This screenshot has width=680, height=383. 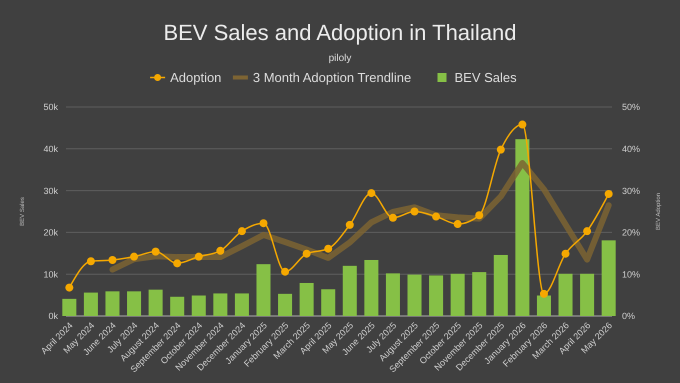 I want to click on legend-label: 3 Month Adoption Trendline, so click(x=332, y=77).